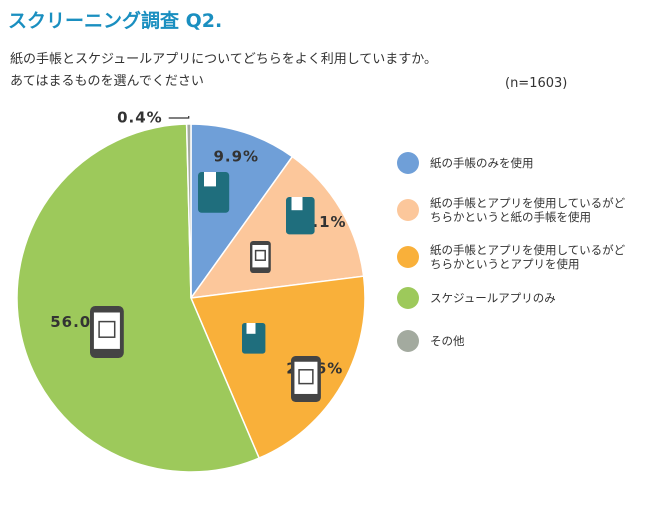 This screenshot has height=510, width=650. Describe the element at coordinates (482, 163) in the screenshot. I see `legend-label: 紙の手帳のみを使用` at that location.